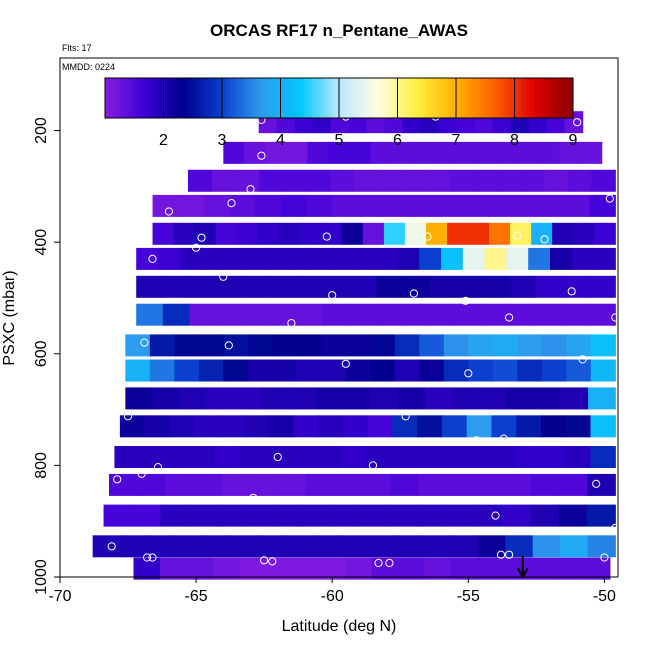 The width and height of the screenshot is (650, 650). What do you see at coordinates (514, 140) in the screenshot?
I see `colorbar-tick-label: 8` at bounding box center [514, 140].